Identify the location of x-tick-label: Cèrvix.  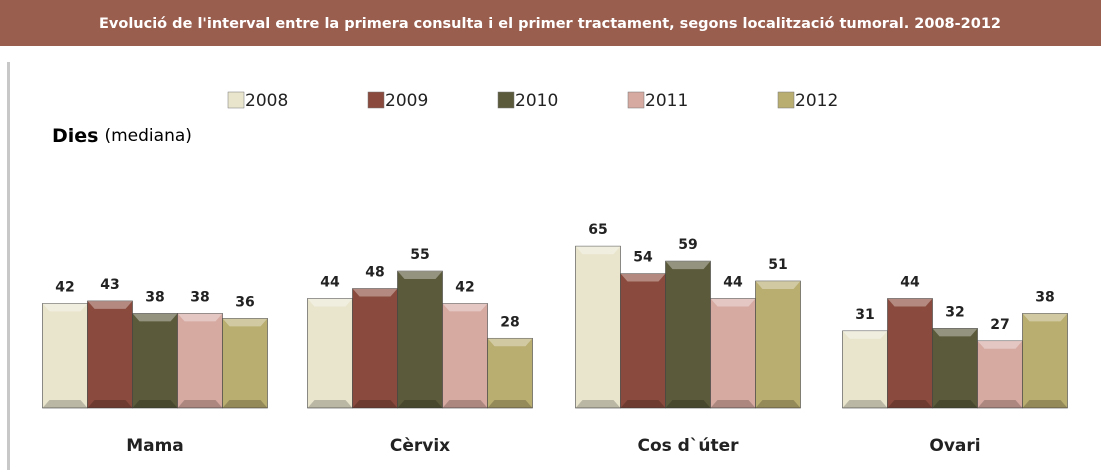
(420, 446).